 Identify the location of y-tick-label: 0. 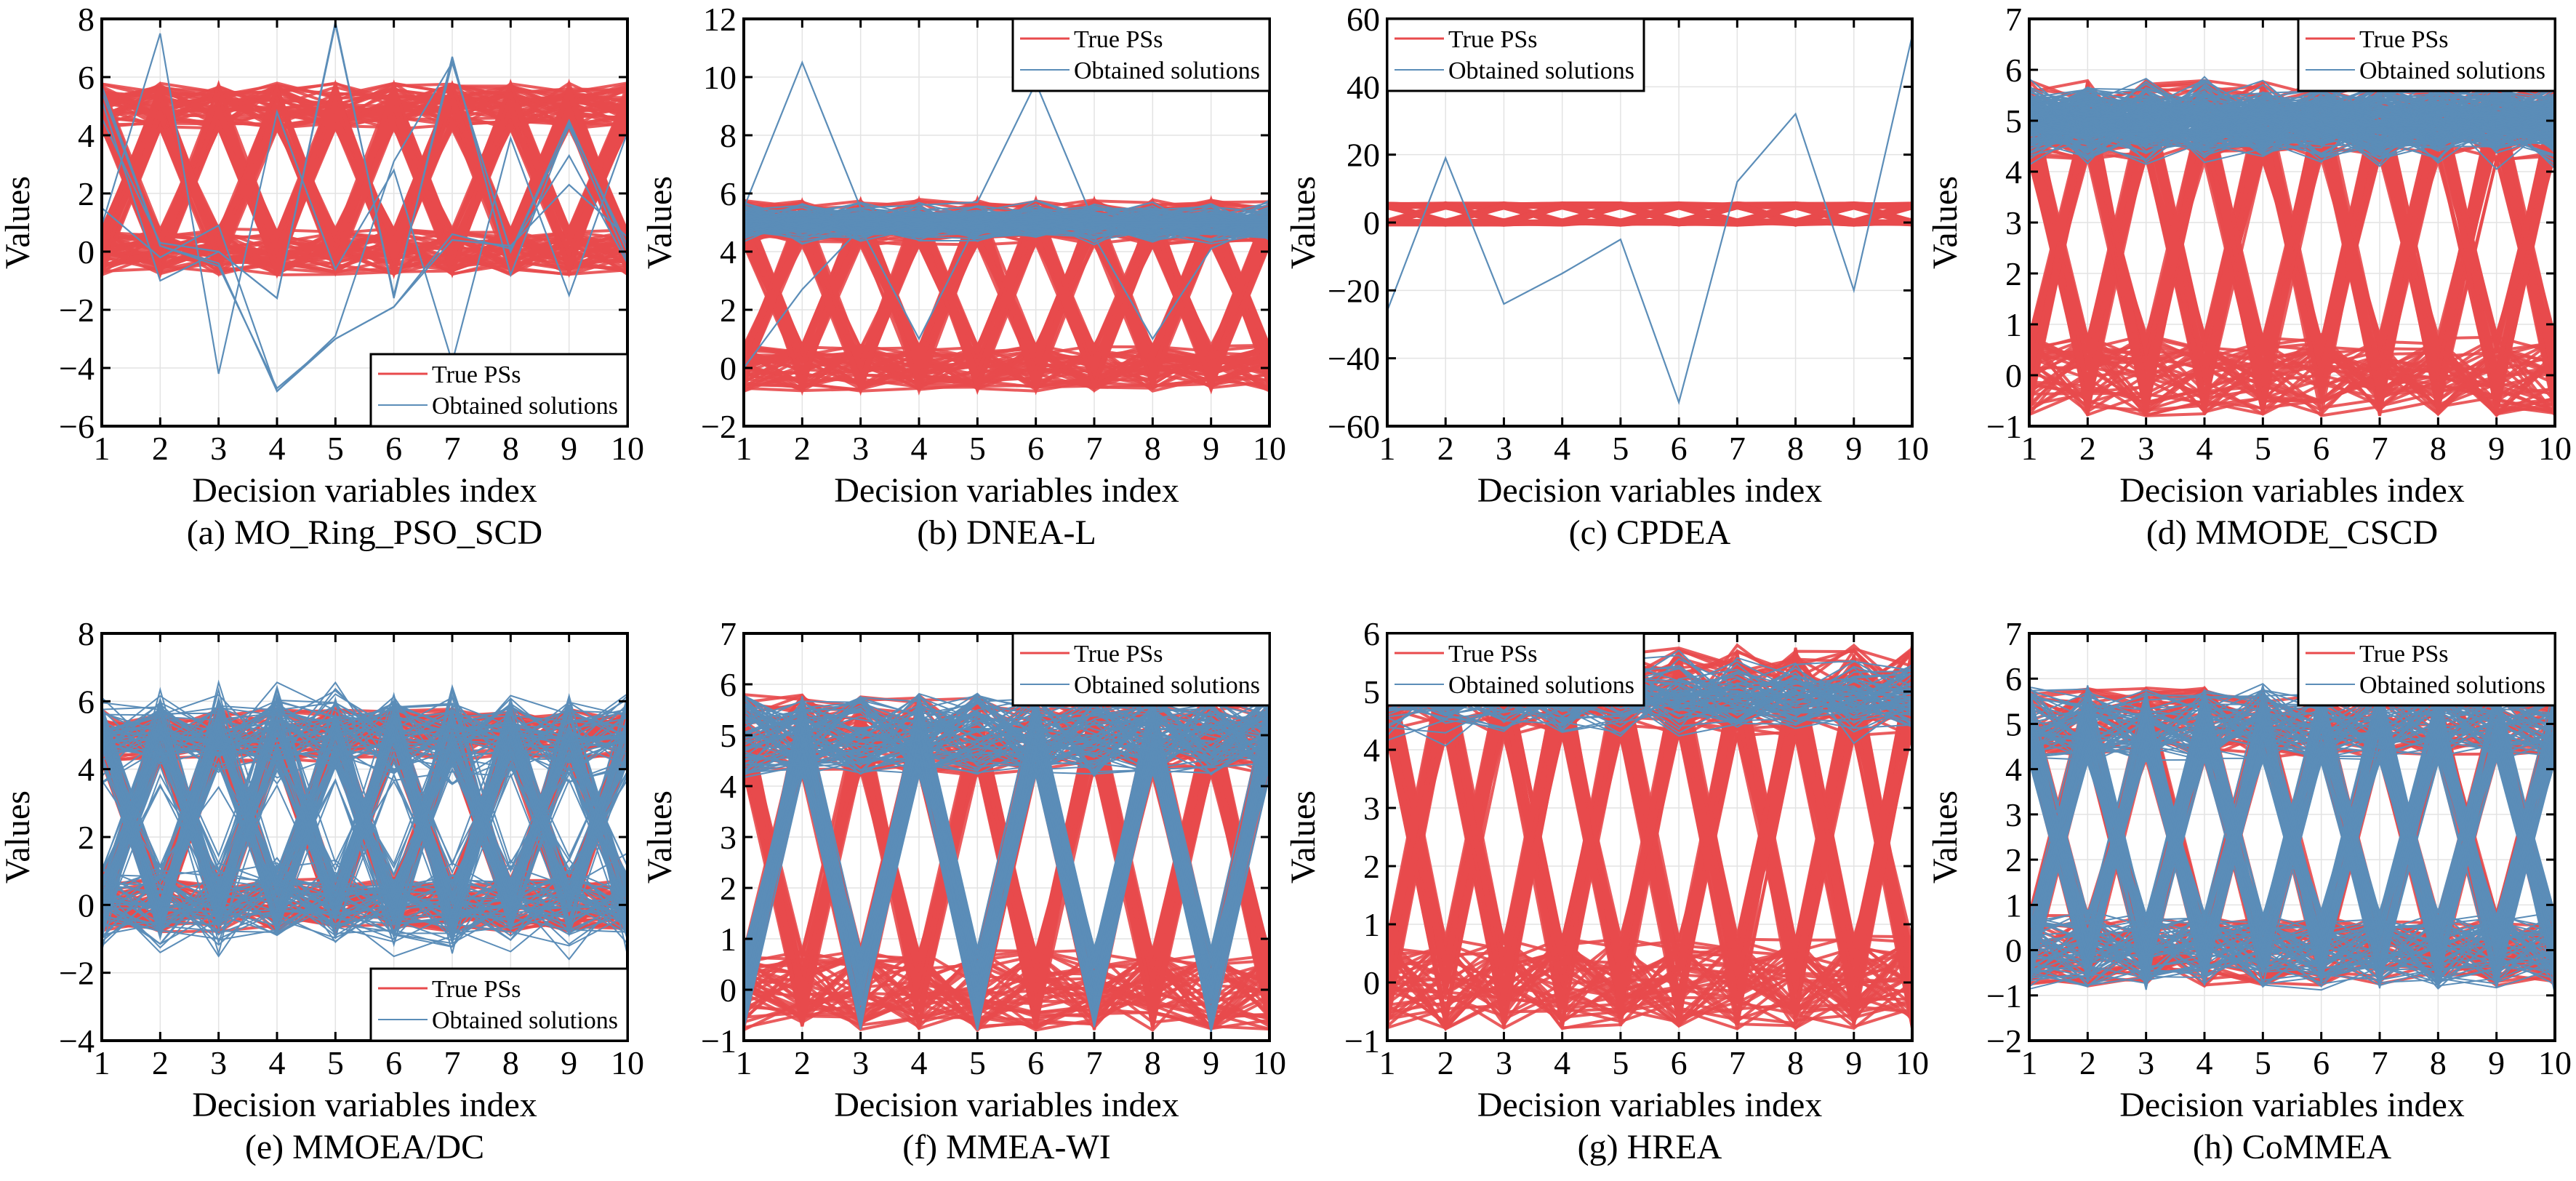
(728, 990).